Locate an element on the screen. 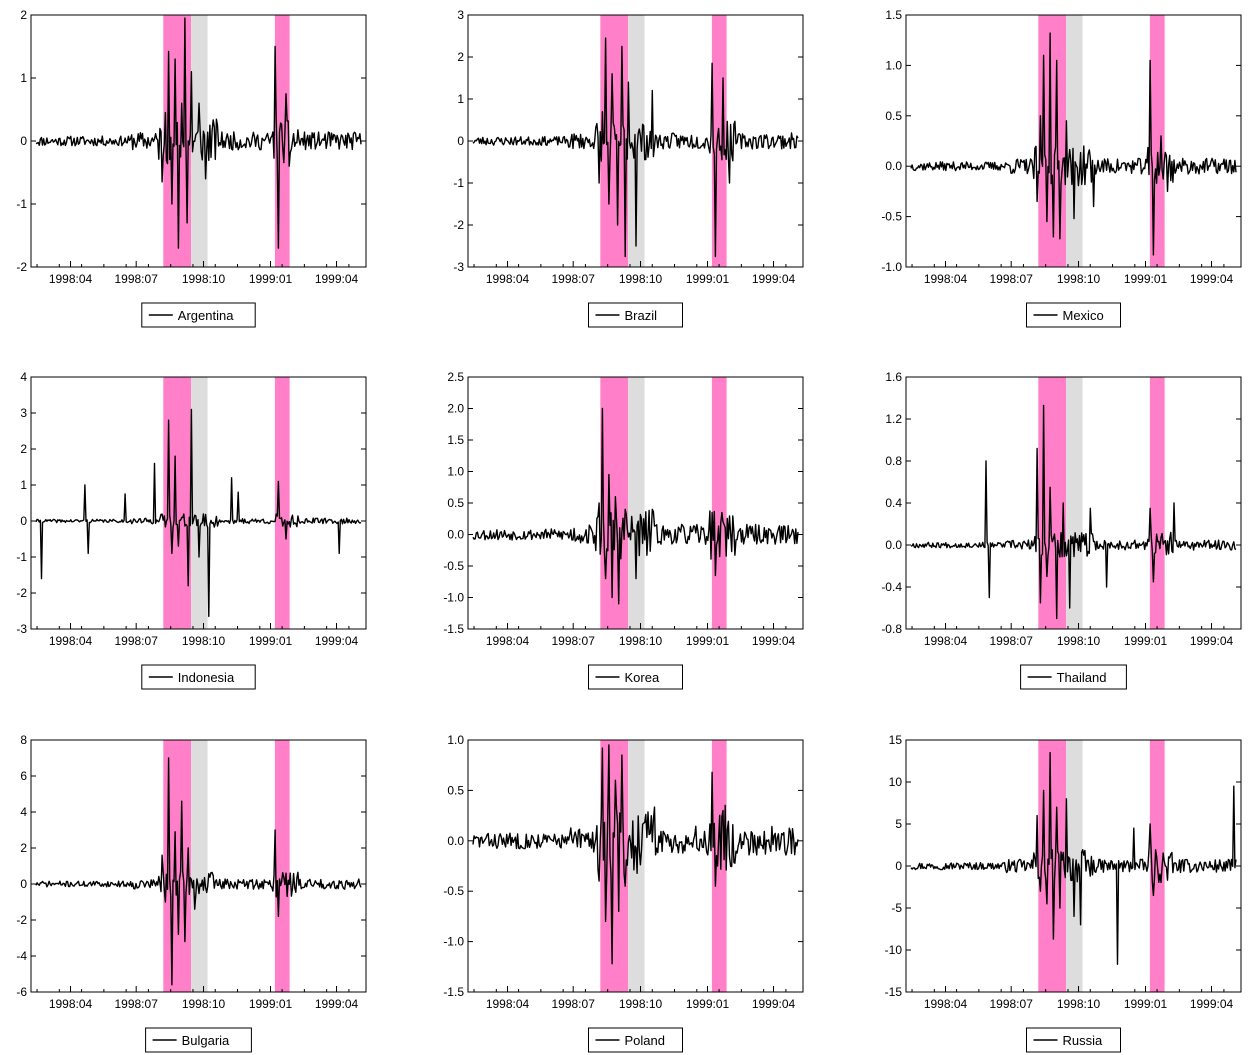 This screenshot has height=1055, width=1251. y-tick-label: 0.5 is located at coordinates (455, 790).